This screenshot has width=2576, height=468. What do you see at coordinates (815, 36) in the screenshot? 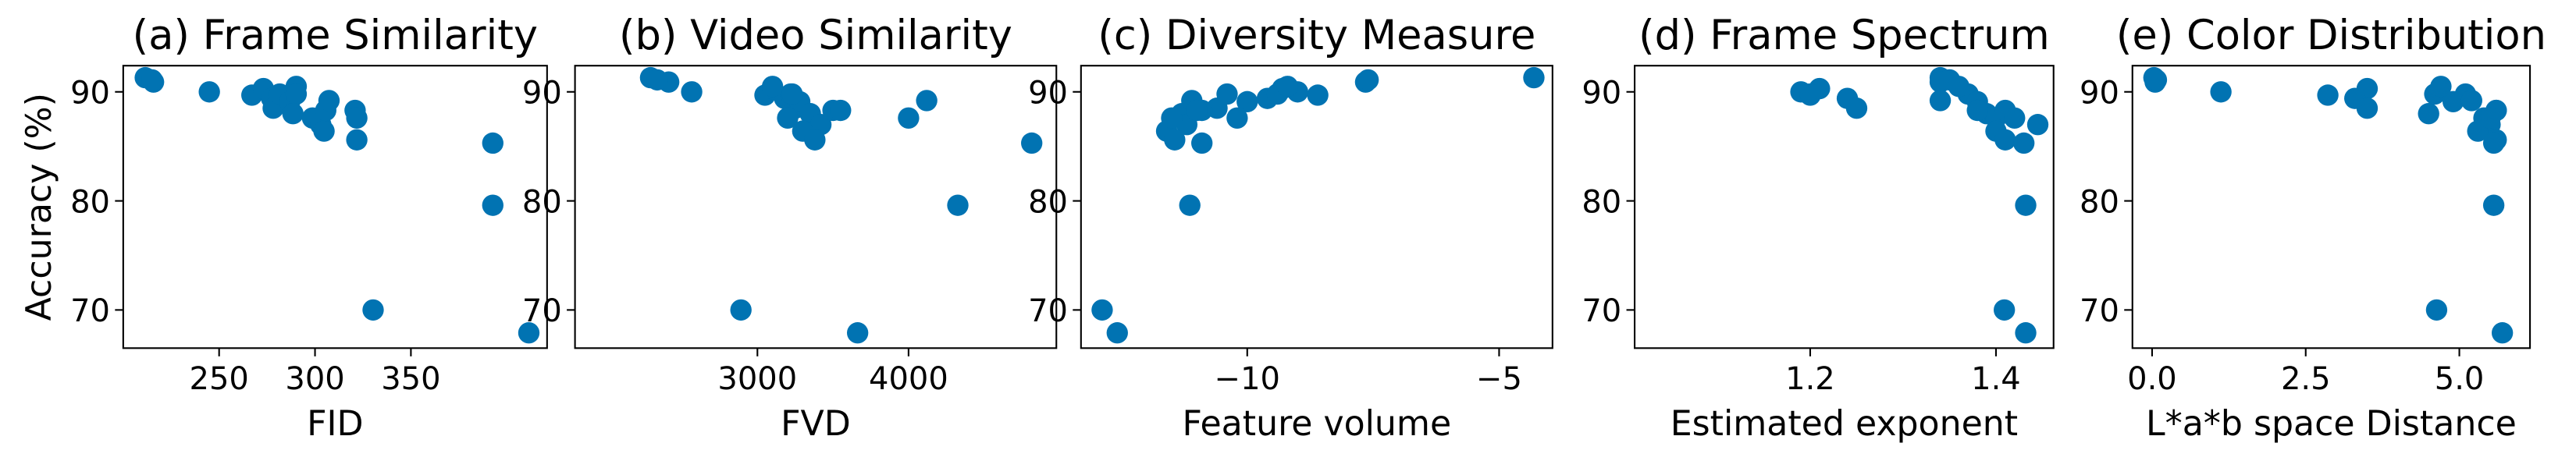
I see `panel-title: (b) Video Similarity` at bounding box center [815, 36].